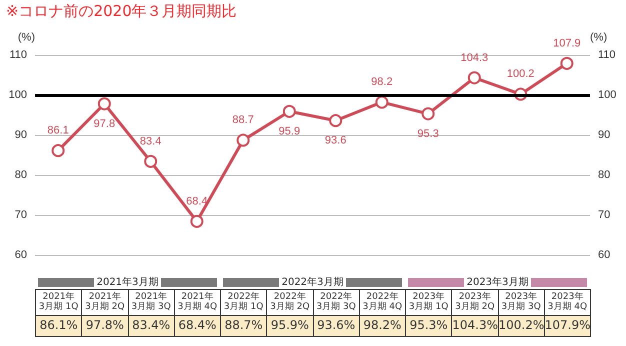  Describe the element at coordinates (121, 11) in the screenshot. I see `chart-title: ※コロナ前の2020年３月期同期比` at that location.